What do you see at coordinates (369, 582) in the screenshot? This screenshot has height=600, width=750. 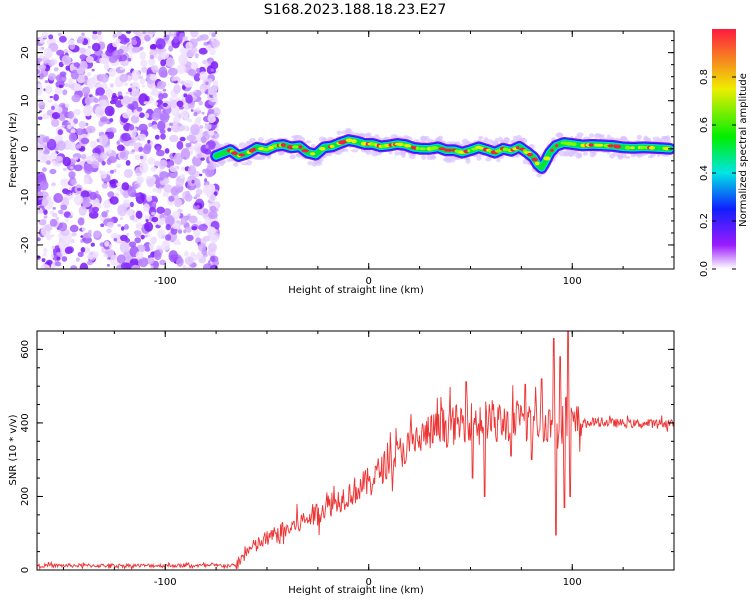 I see `snr-xtick-label: 0` at bounding box center [369, 582].